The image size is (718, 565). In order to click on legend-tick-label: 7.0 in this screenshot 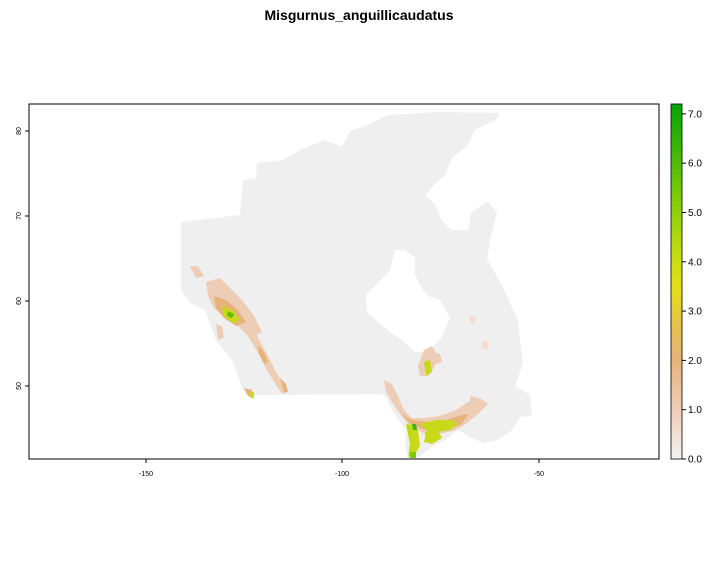, I will do `click(695, 114)`.